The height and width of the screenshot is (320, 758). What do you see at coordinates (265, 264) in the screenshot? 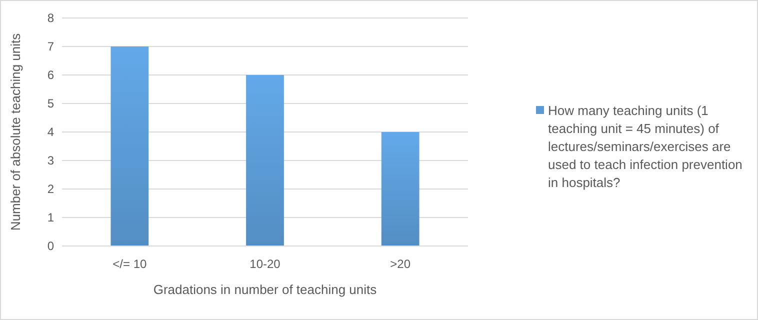
I see `x-tick-label: 10-20` at bounding box center [265, 264].